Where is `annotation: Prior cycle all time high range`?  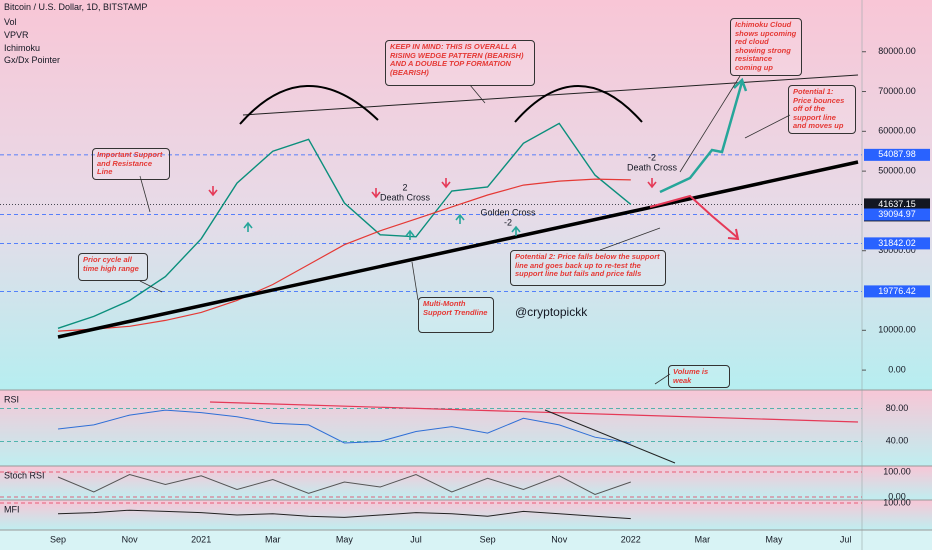 annotation: Prior cycle all time high range is located at coordinates (113, 267).